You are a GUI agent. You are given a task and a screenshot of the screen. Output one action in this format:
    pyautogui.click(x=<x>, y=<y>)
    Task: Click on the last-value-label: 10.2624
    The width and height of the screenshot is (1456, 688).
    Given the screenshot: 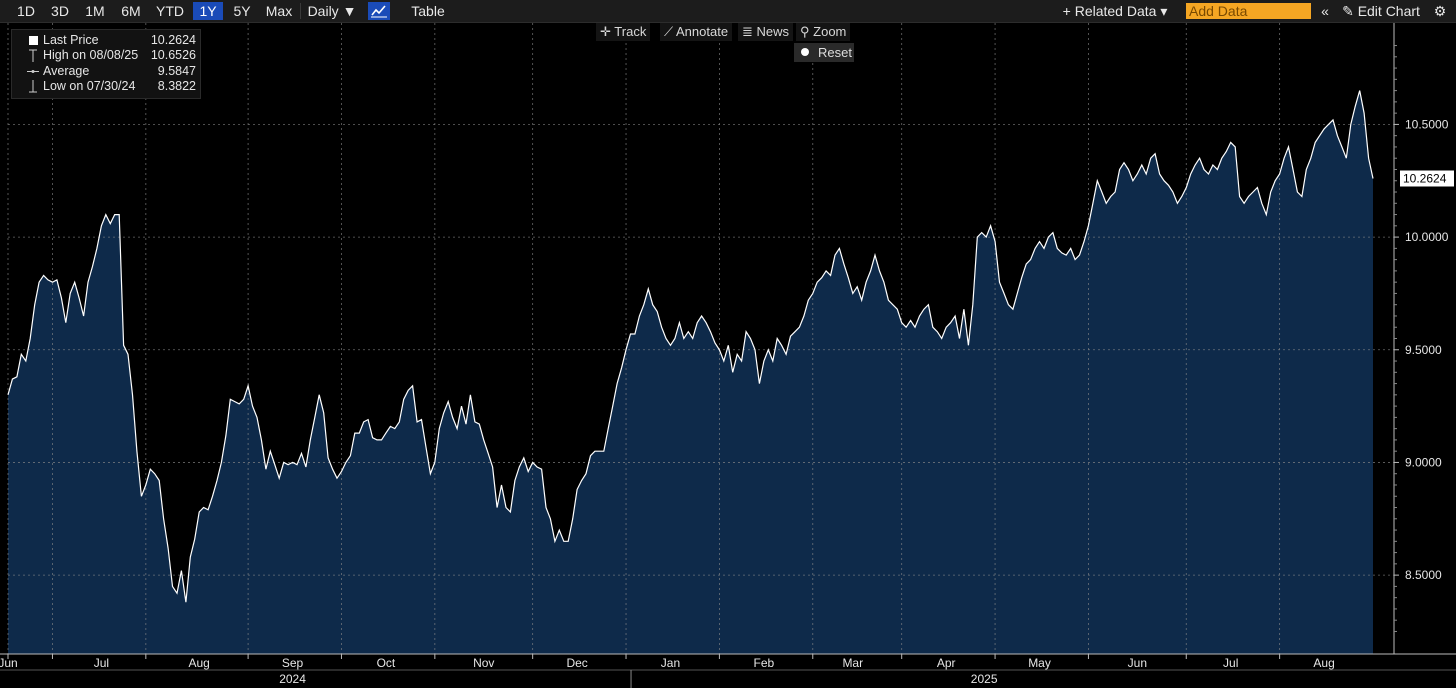 What is the action you would take?
    pyautogui.click(x=1425, y=178)
    